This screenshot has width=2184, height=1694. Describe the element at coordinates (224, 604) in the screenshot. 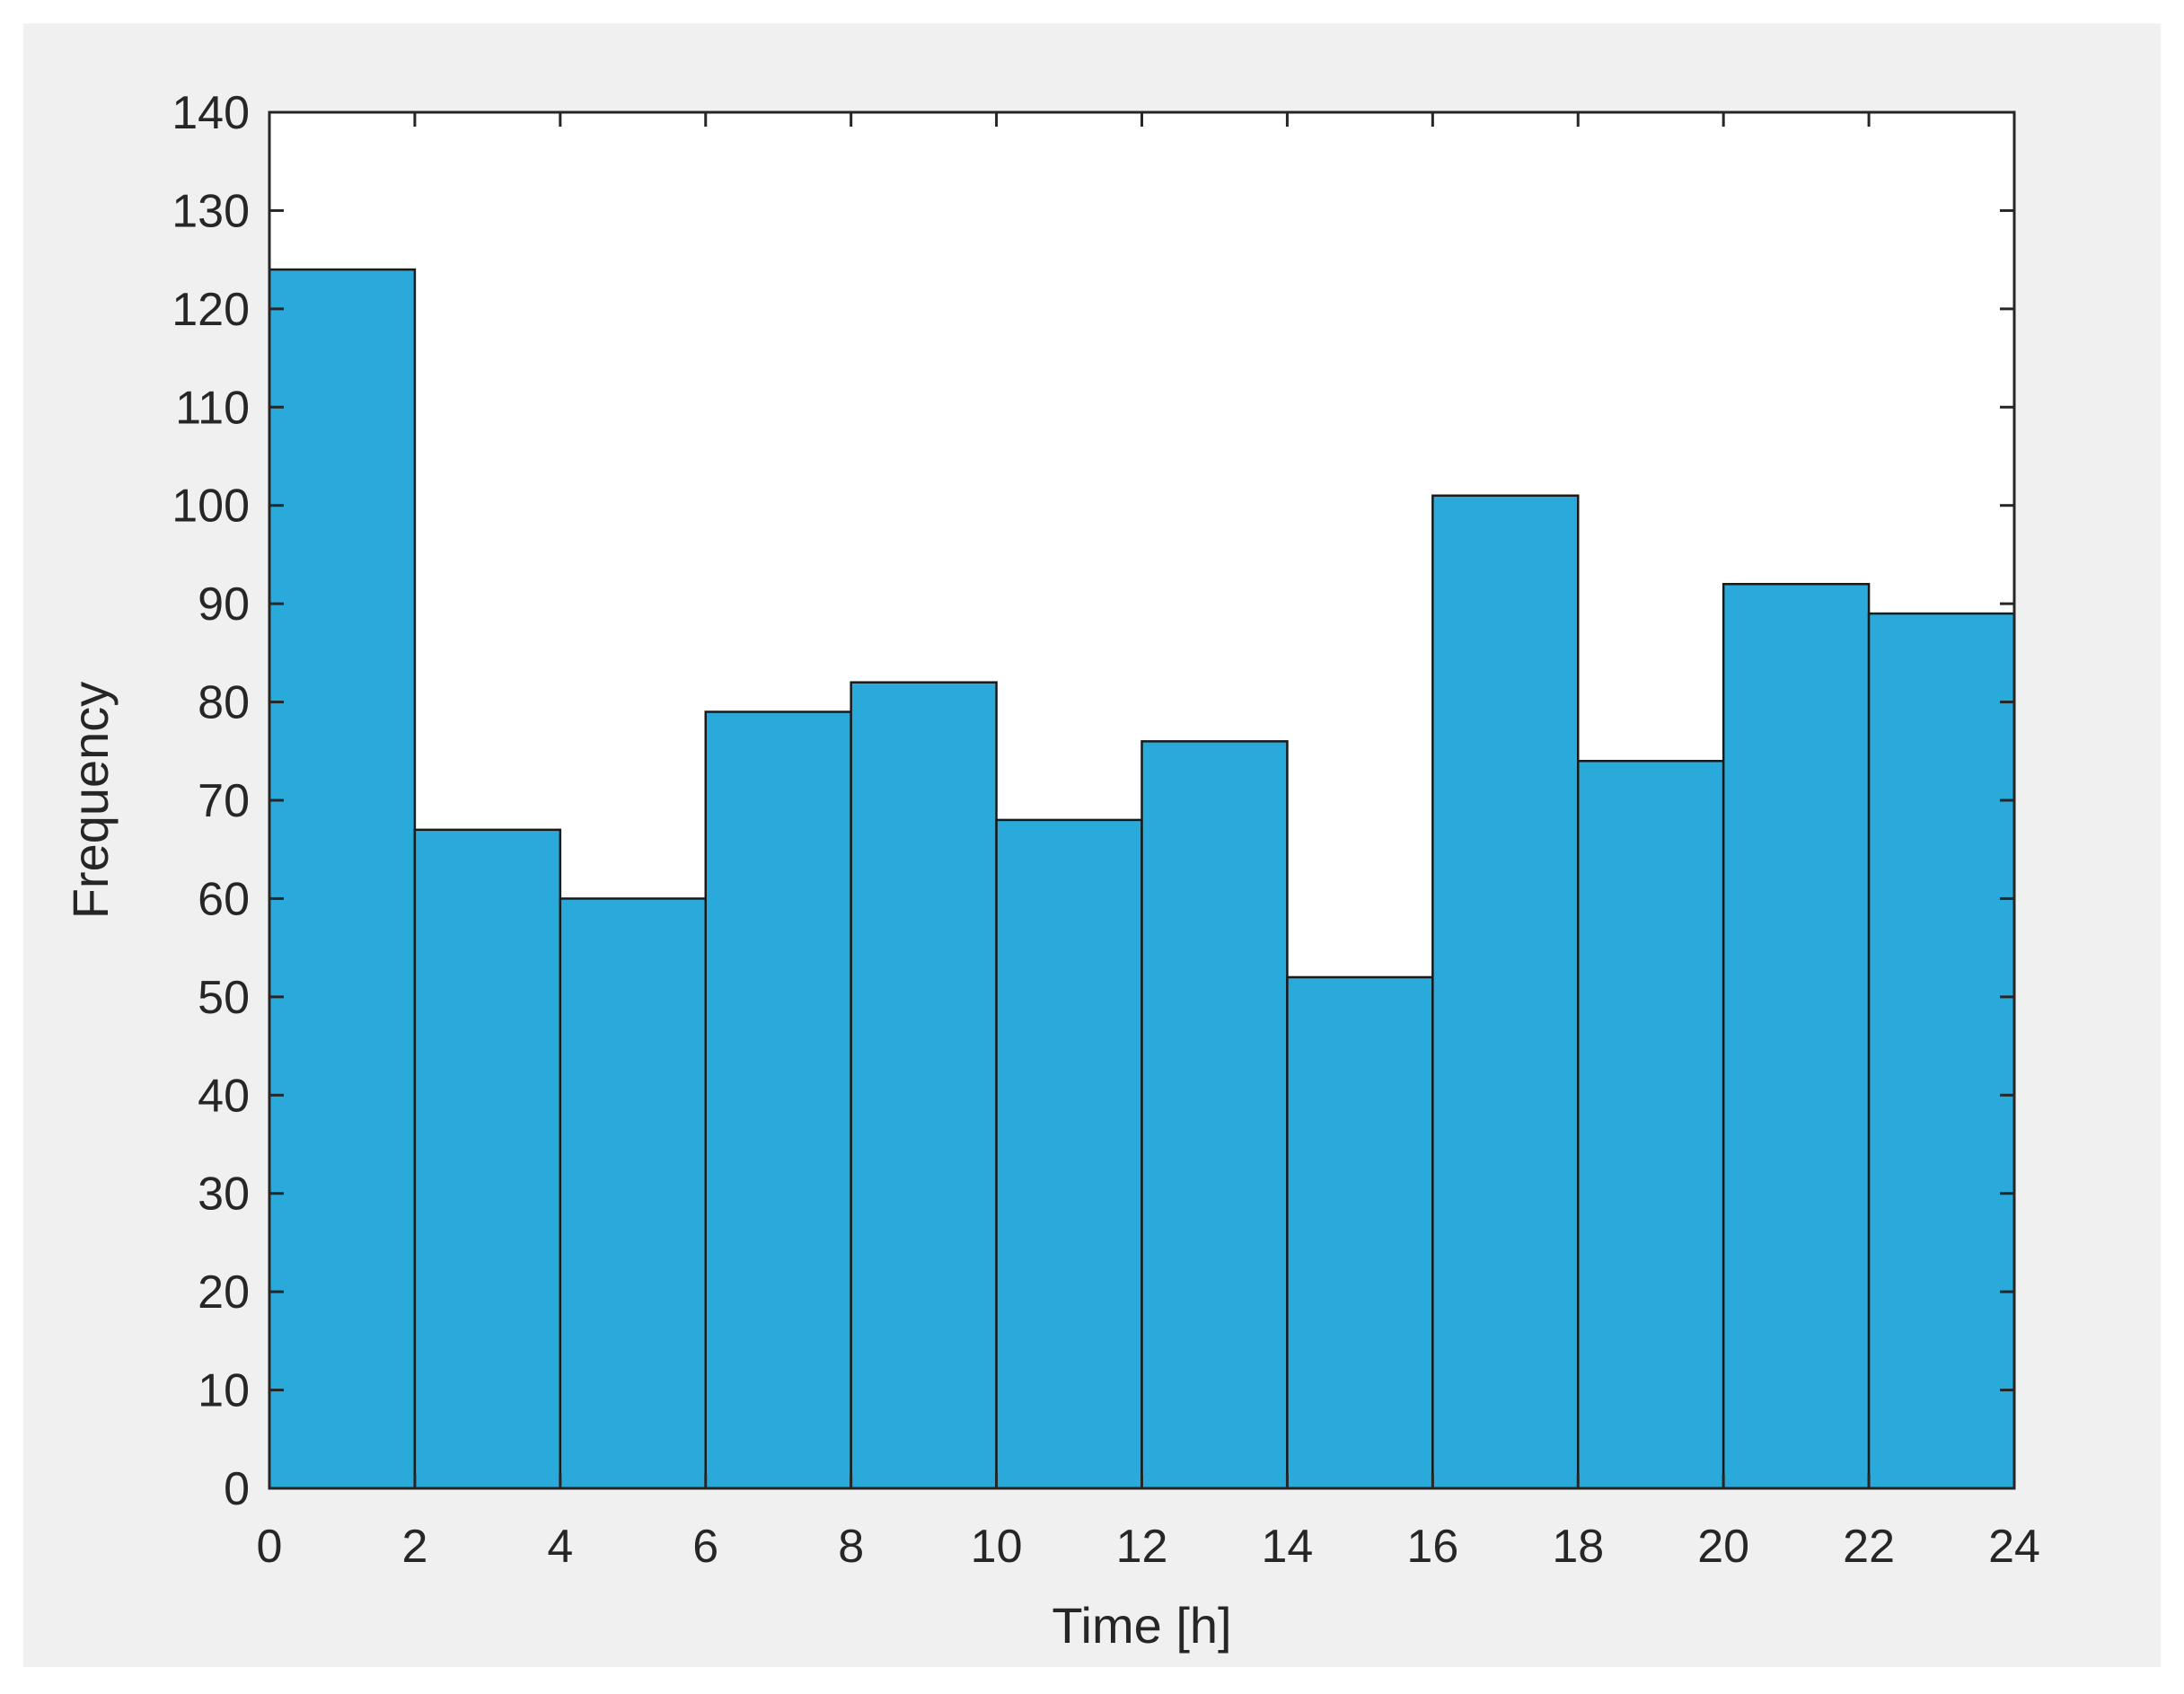

I see `y-tick-label: 90` at that location.